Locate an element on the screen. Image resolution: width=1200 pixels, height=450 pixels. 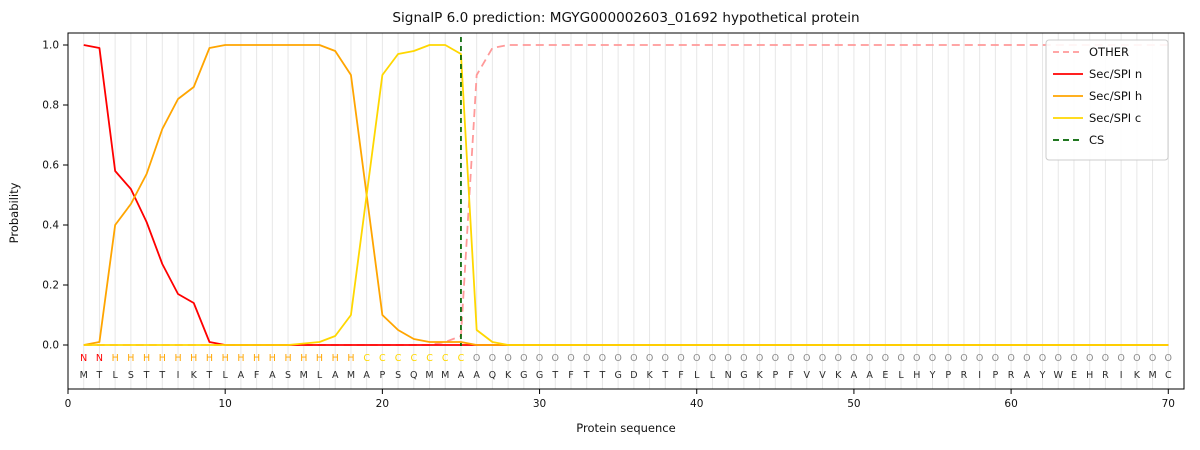
sequence-letter: D is located at coordinates (633, 375).